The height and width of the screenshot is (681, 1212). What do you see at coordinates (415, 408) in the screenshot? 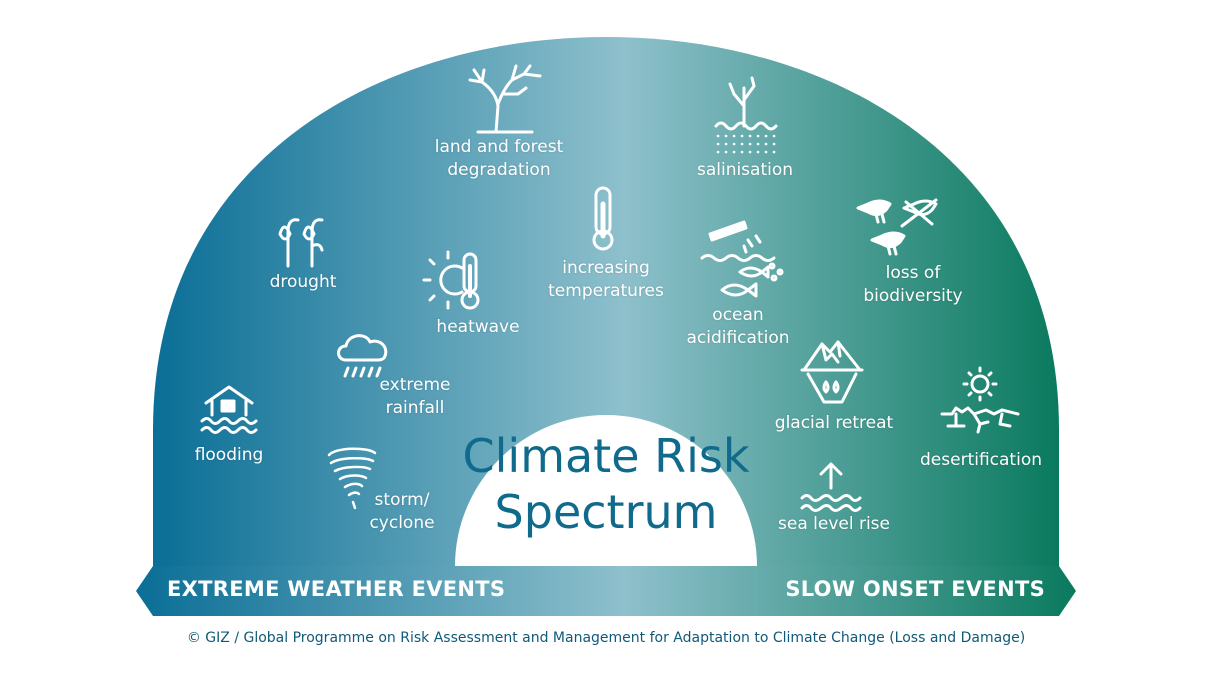
I see `rainfall-label-line-2: rainfall` at bounding box center [415, 408].